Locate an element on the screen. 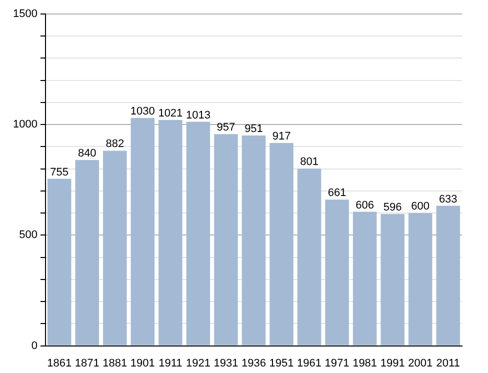 The image size is (488, 373). x-tick-label: 1991 is located at coordinates (392, 363).